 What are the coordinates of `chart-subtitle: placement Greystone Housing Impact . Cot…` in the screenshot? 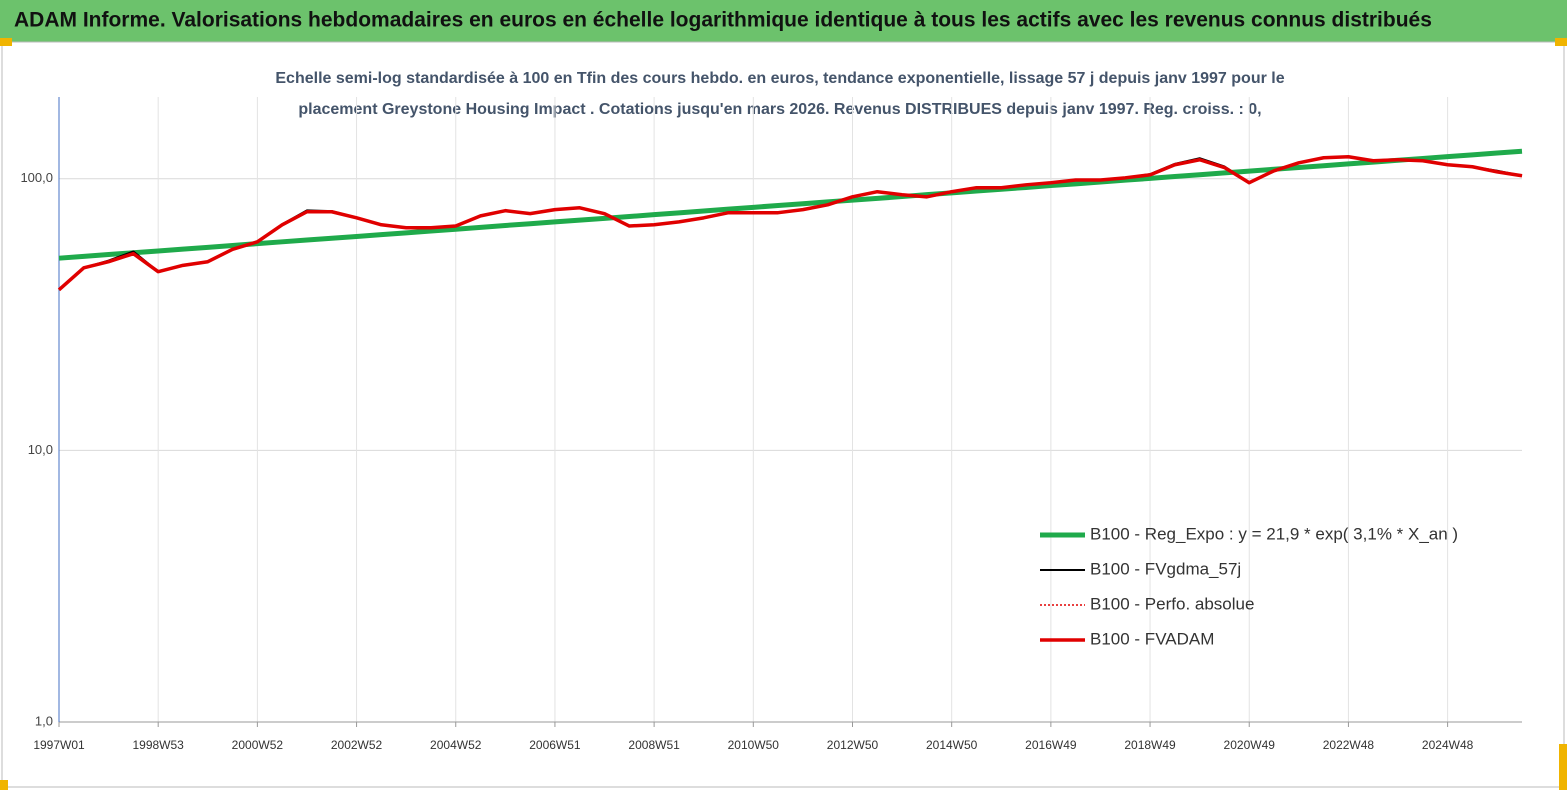 It's located at (779, 109).